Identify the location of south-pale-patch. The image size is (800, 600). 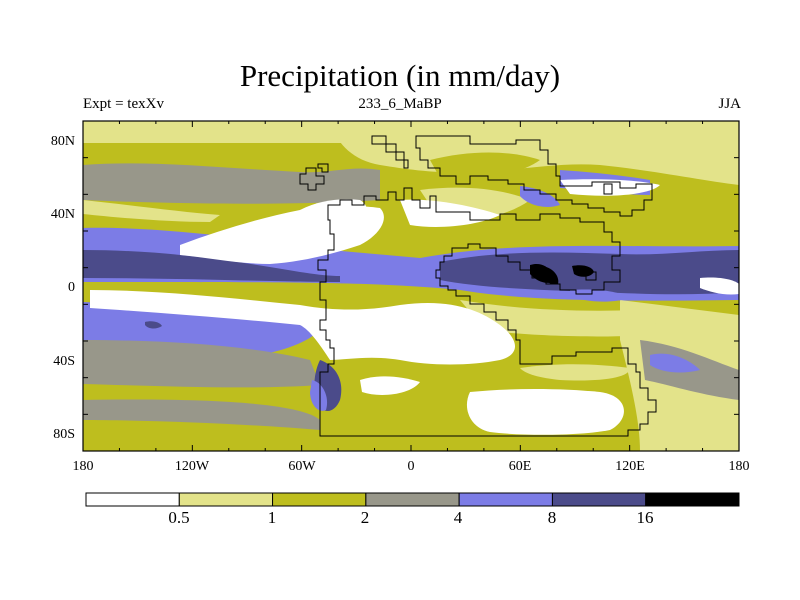
(575, 372).